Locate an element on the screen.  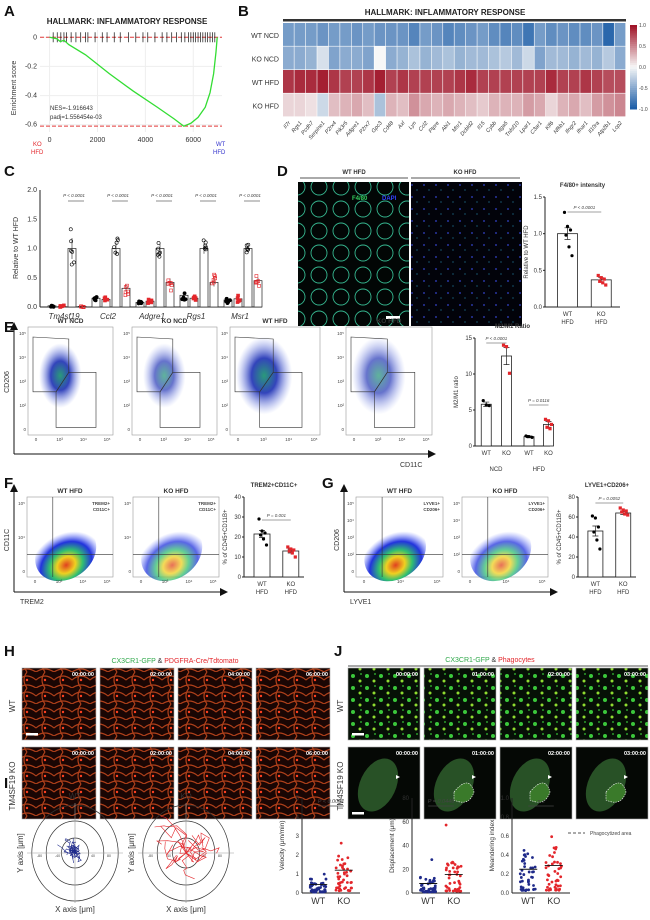
y-tick-label: 0.5 is located at coordinates (32, 278).